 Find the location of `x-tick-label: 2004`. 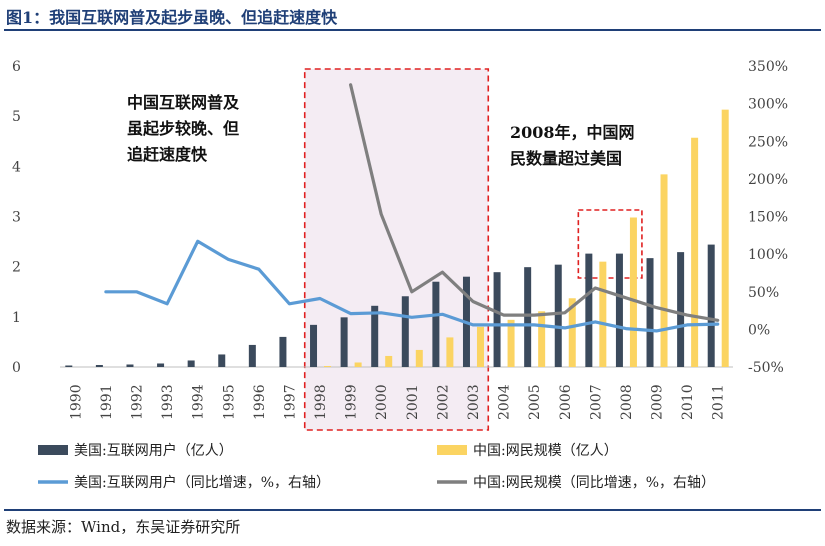

x-tick-label: 2004 is located at coordinates (505, 402).